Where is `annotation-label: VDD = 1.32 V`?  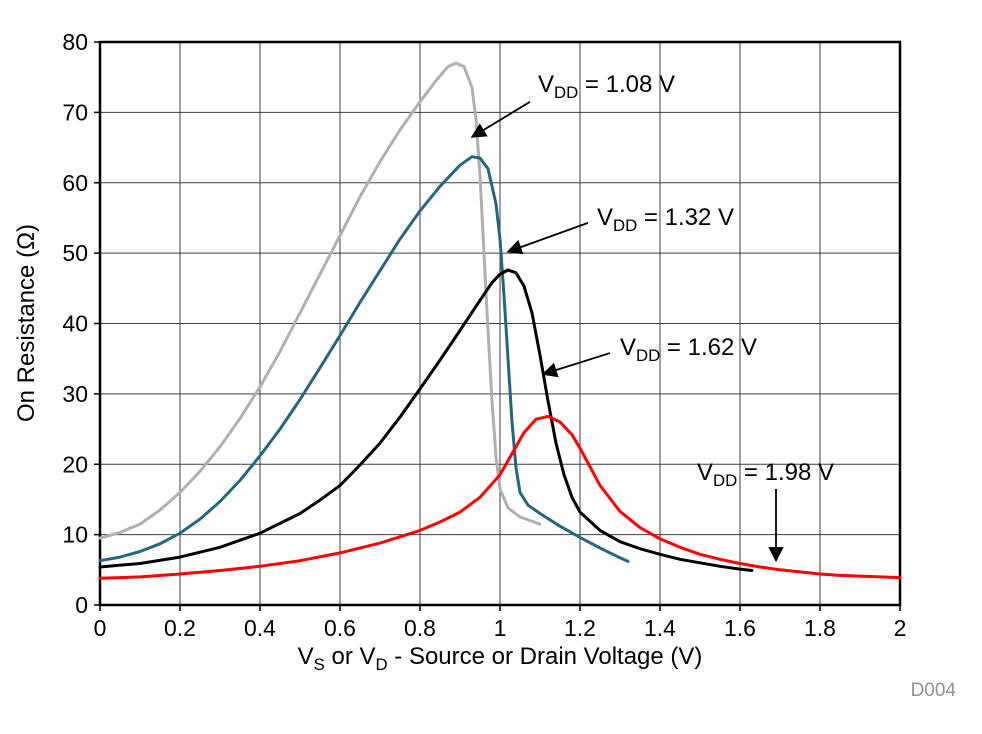
annotation-label: VDD = 1.32 V is located at coordinates (666, 219).